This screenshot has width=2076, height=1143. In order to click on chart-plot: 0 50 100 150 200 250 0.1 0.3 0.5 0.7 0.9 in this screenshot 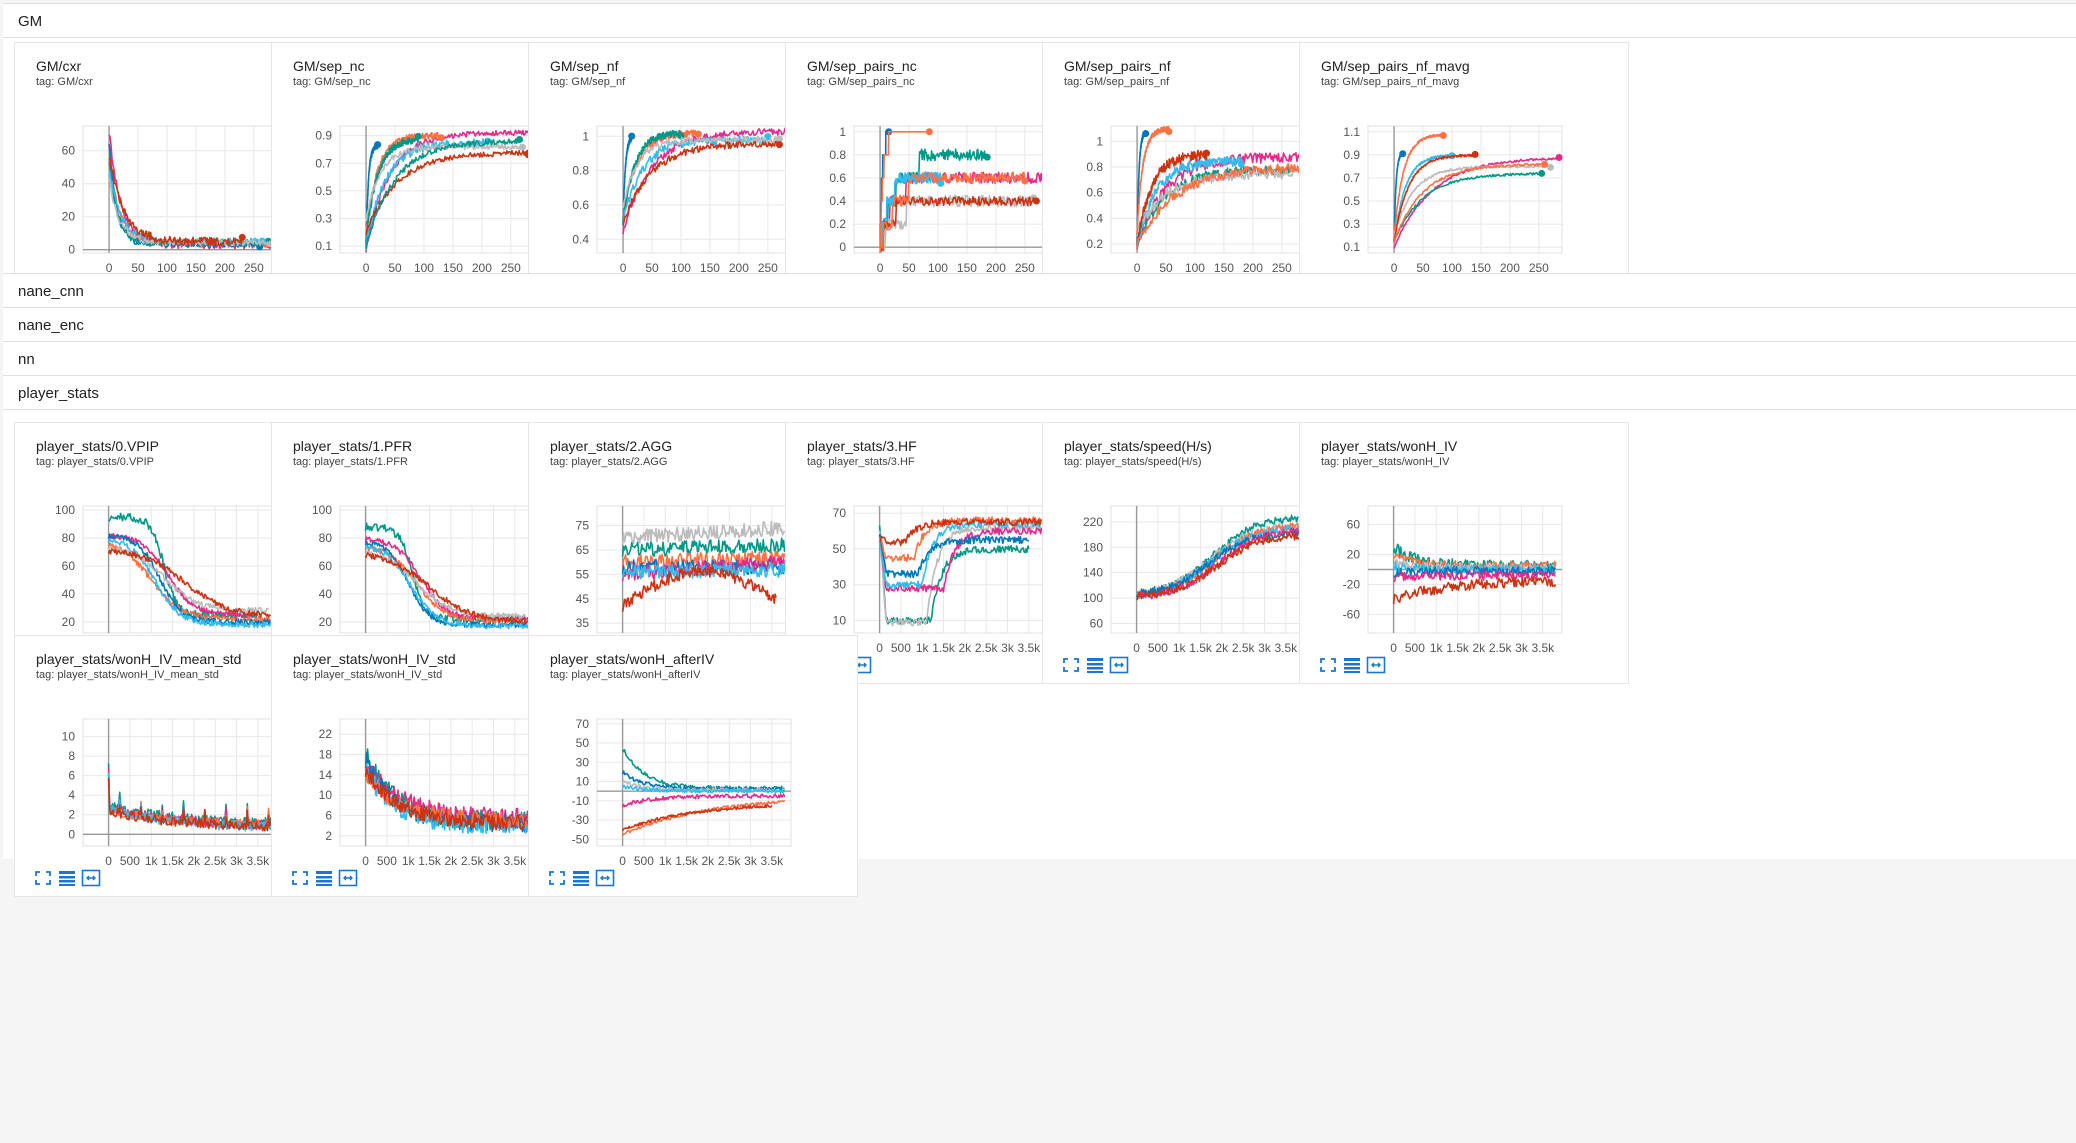, I will do `click(437, 174)`.